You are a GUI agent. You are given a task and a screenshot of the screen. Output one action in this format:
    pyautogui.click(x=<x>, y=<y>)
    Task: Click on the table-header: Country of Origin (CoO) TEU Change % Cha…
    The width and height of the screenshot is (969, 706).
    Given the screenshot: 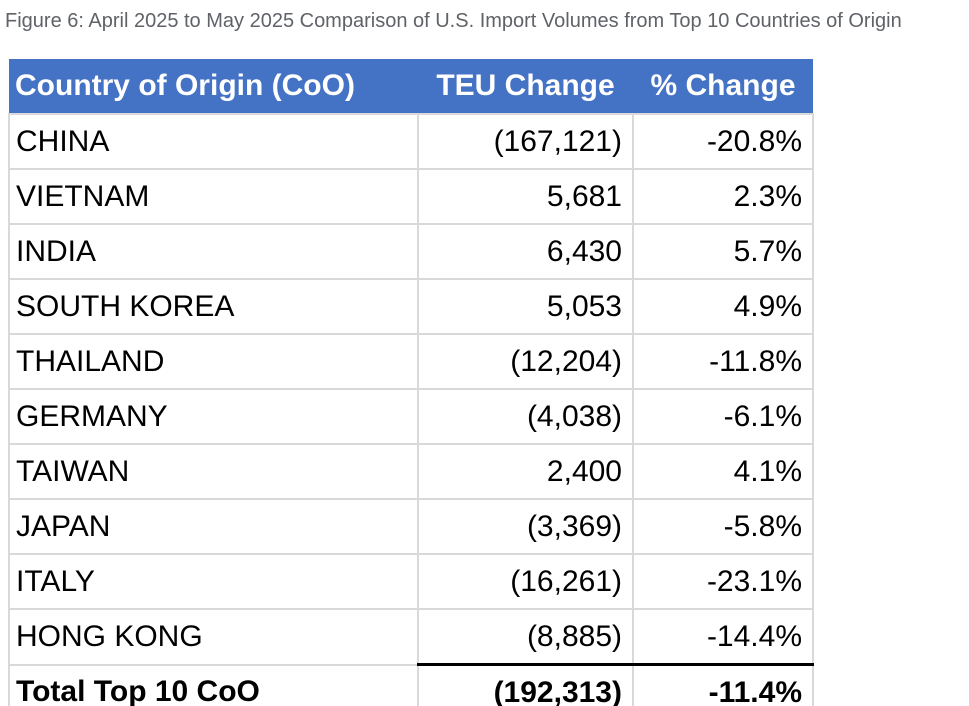 What is the action you would take?
    pyautogui.click(x=411, y=86)
    